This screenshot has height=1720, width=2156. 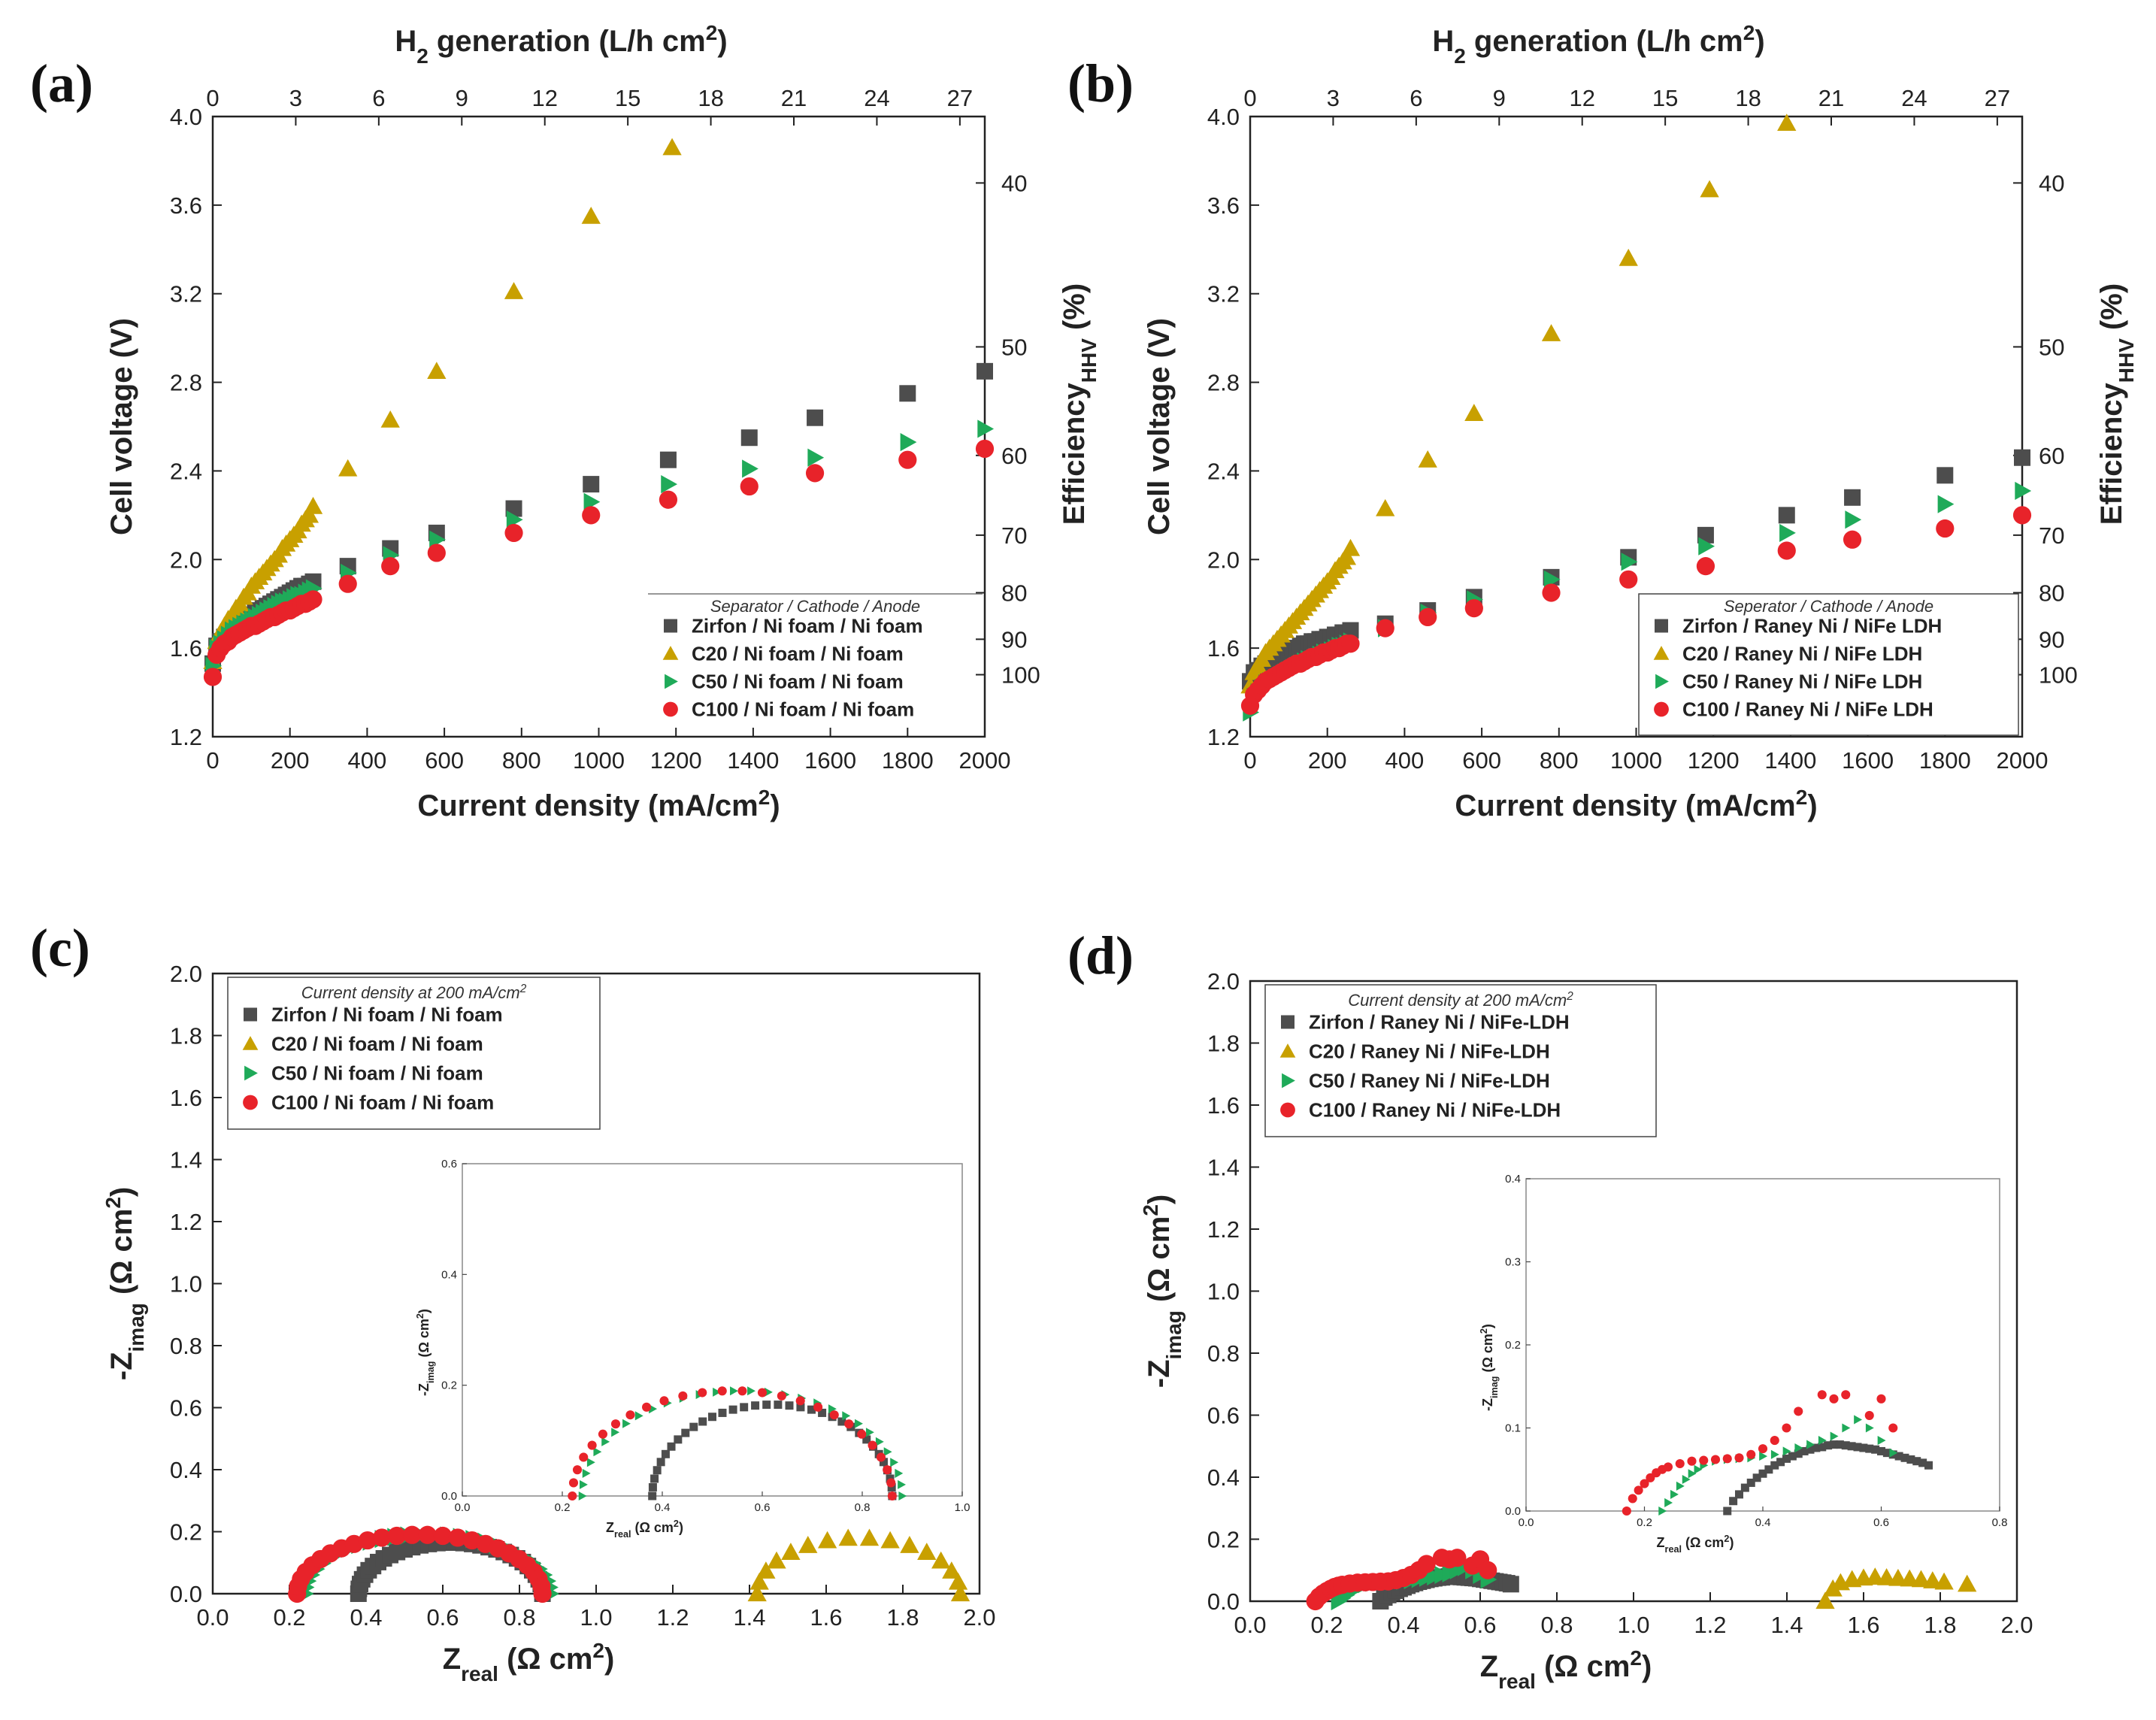 What do you see at coordinates (186, 1408) in the screenshot?
I see `y-tick-label: 0.6` at bounding box center [186, 1408].